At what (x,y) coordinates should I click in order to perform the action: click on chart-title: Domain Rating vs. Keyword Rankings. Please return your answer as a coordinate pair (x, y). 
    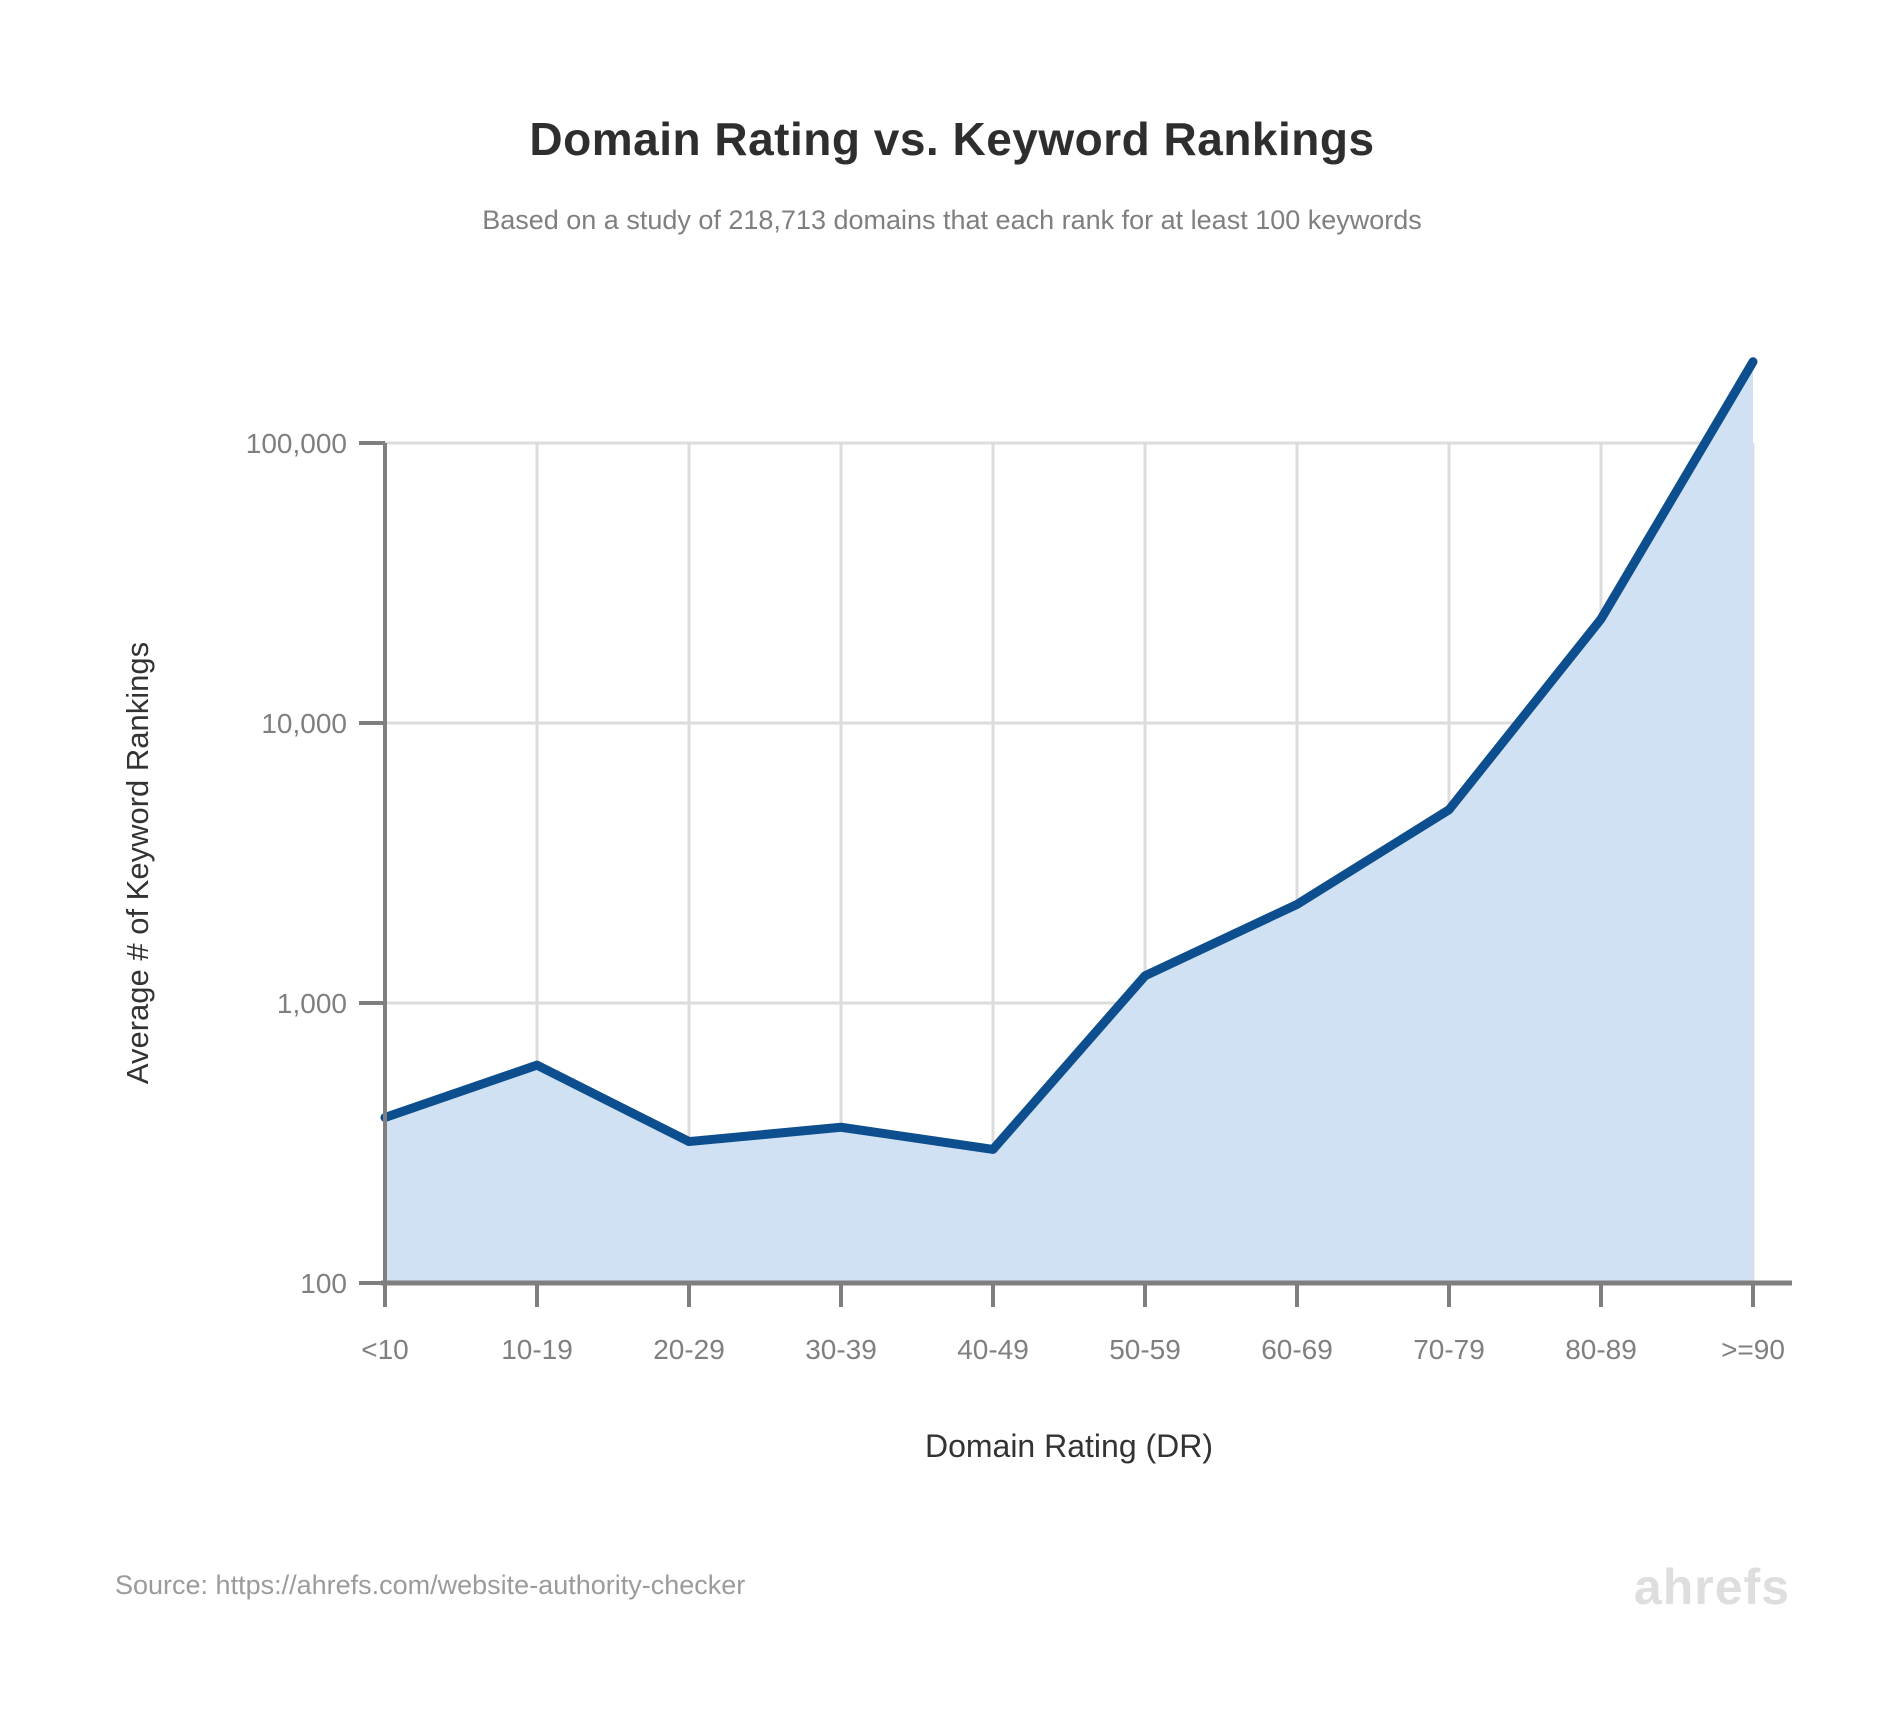
    Looking at the image, I should click on (952, 139).